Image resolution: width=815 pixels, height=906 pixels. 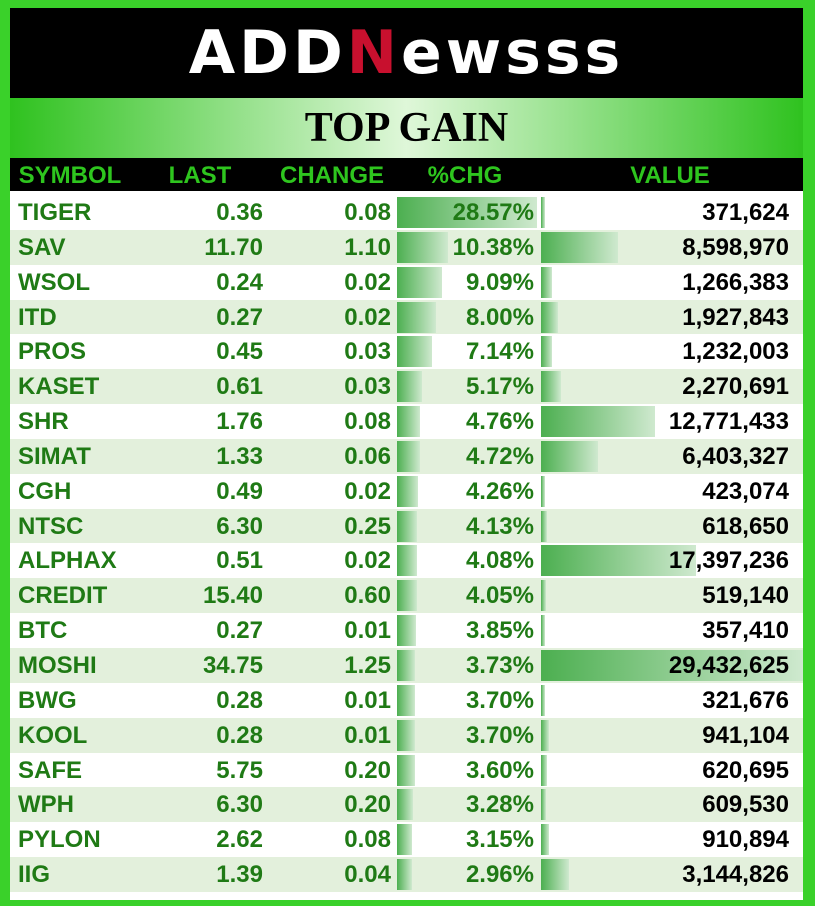 What do you see at coordinates (232, 665) in the screenshot?
I see `last-cell: 34.75` at bounding box center [232, 665].